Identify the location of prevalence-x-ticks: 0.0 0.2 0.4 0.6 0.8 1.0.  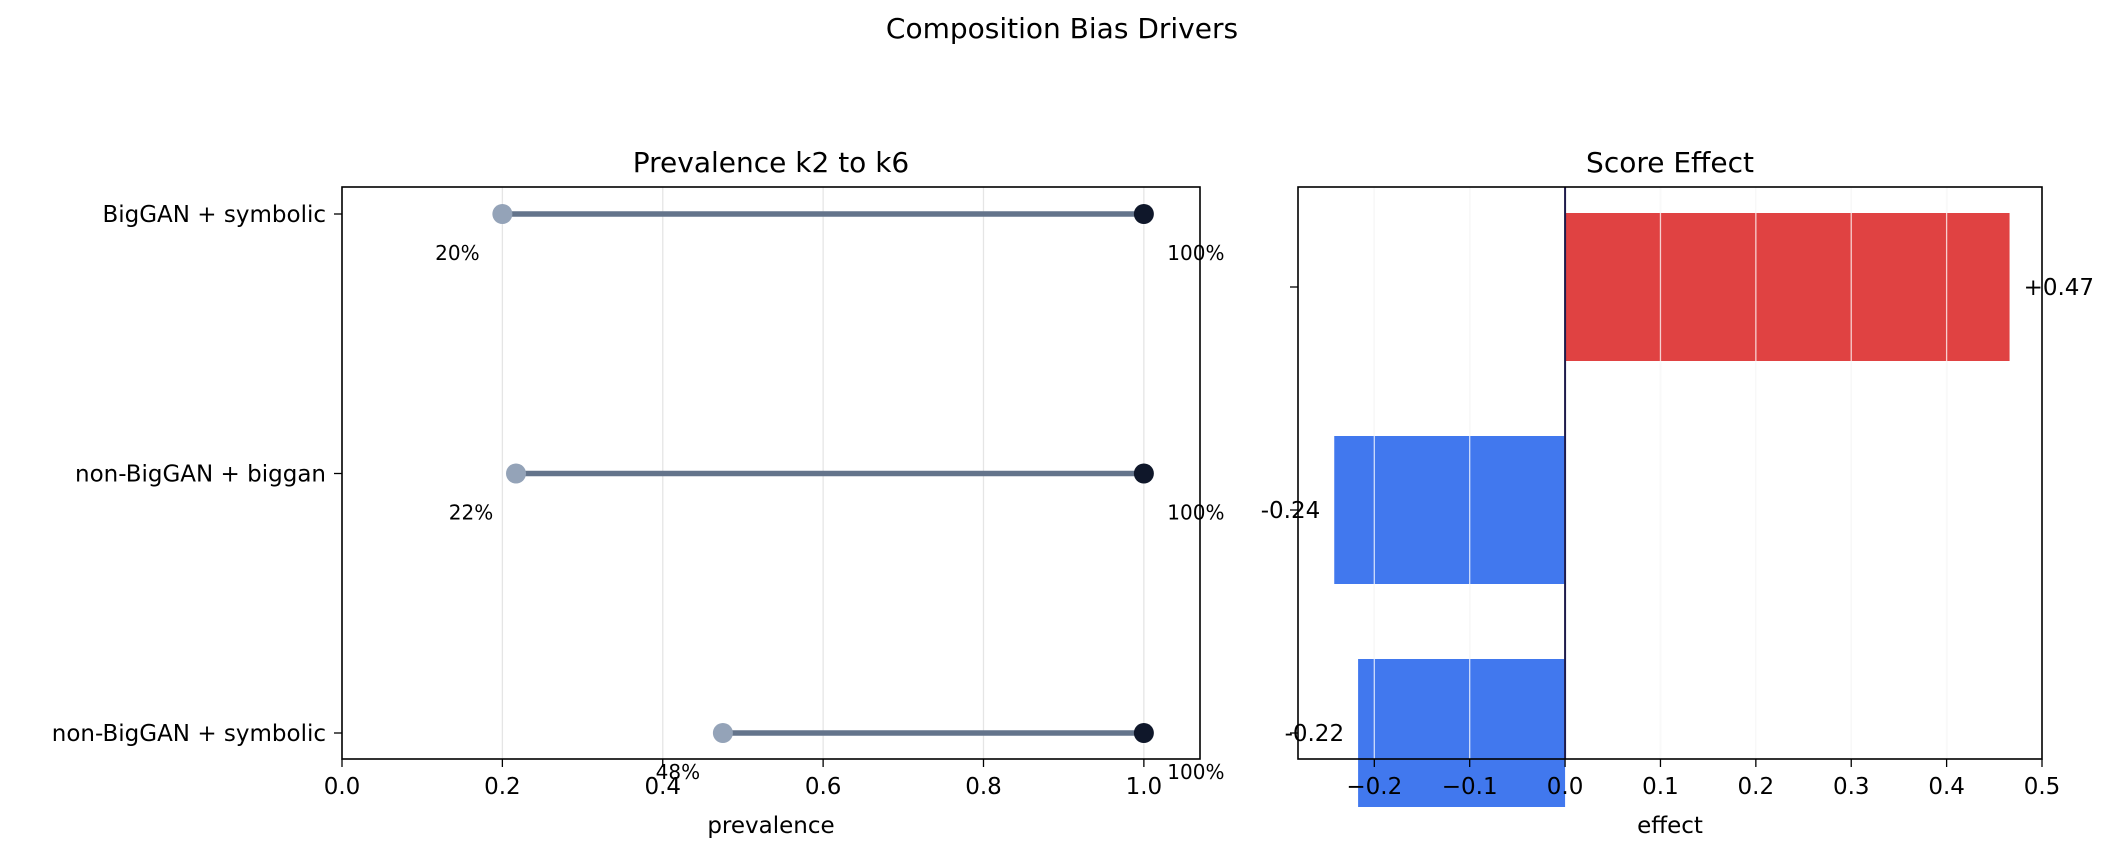
(743, 779).